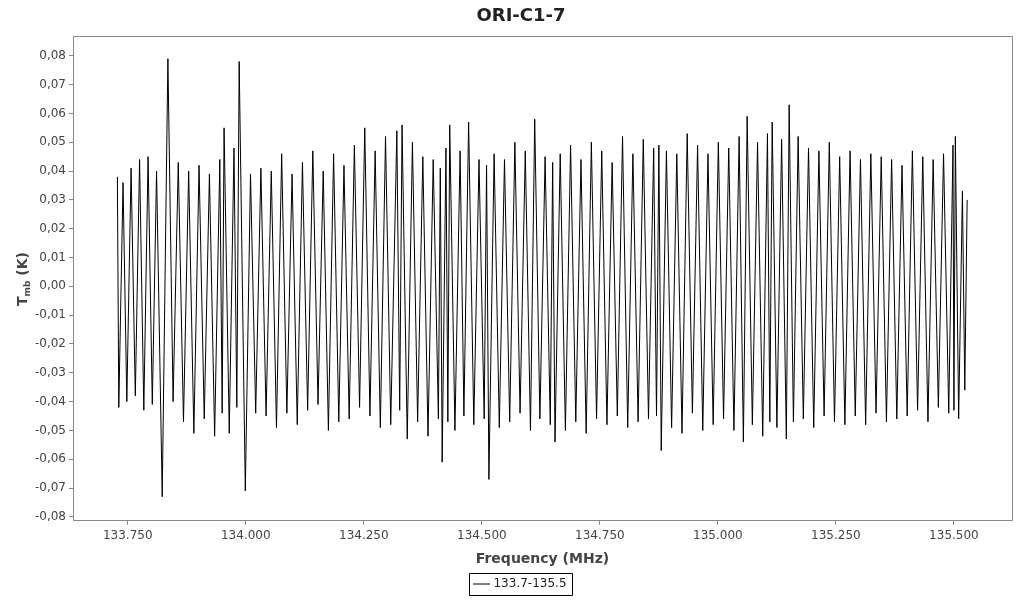  I want to click on y-tick-label: -0,03, so click(50, 371).